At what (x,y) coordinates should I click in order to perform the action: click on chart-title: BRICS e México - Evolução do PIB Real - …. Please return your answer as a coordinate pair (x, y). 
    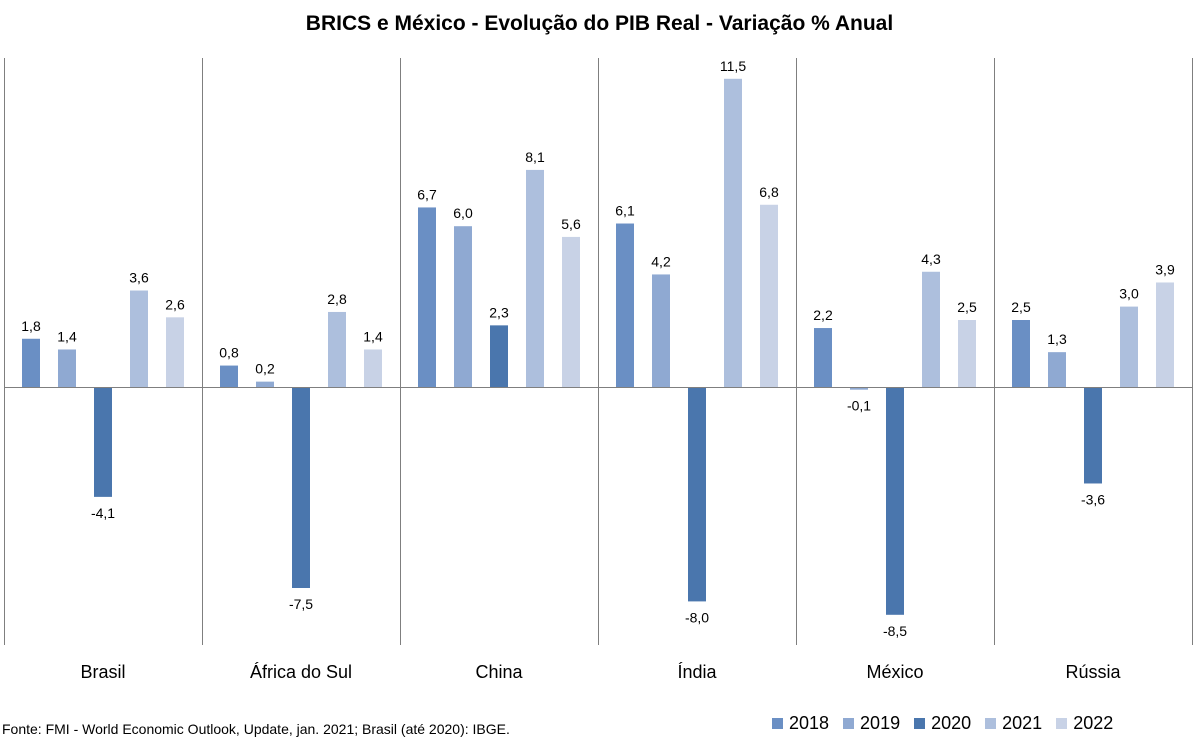
    Looking at the image, I should click on (599, 23).